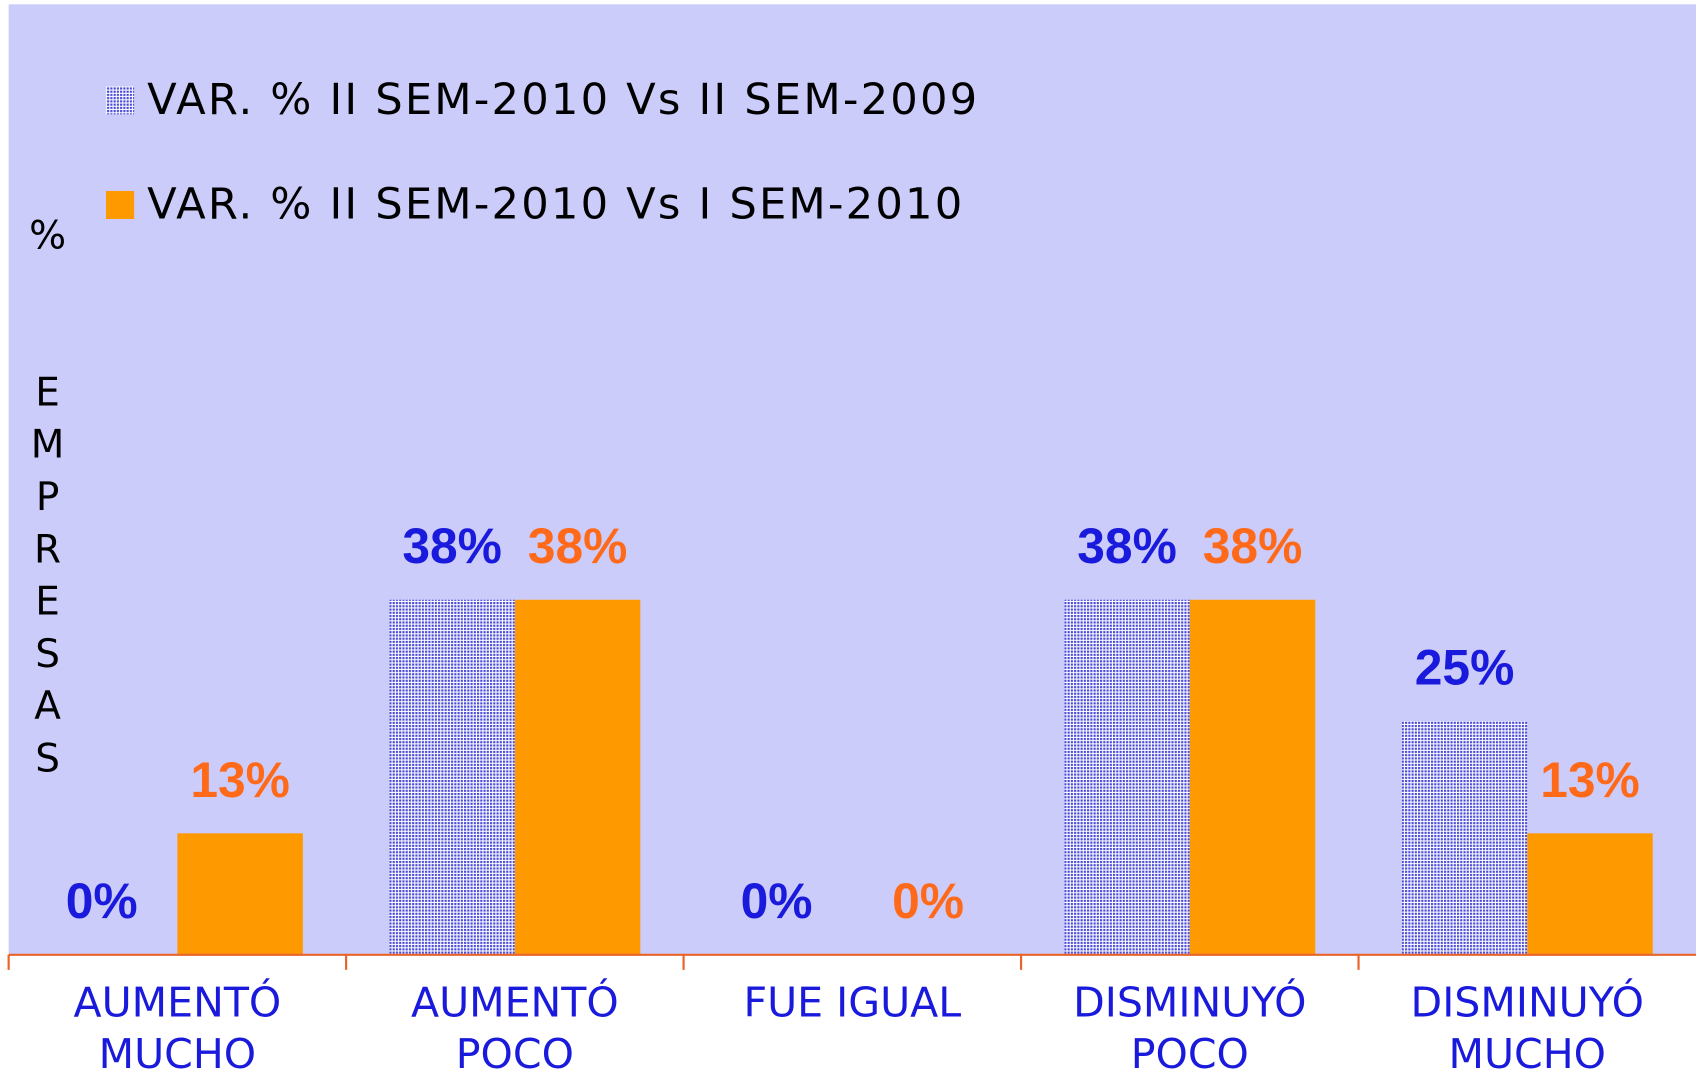  Describe the element at coordinates (852, 1003) in the screenshot. I see `x-tick-label: FUE IGUAL` at that location.